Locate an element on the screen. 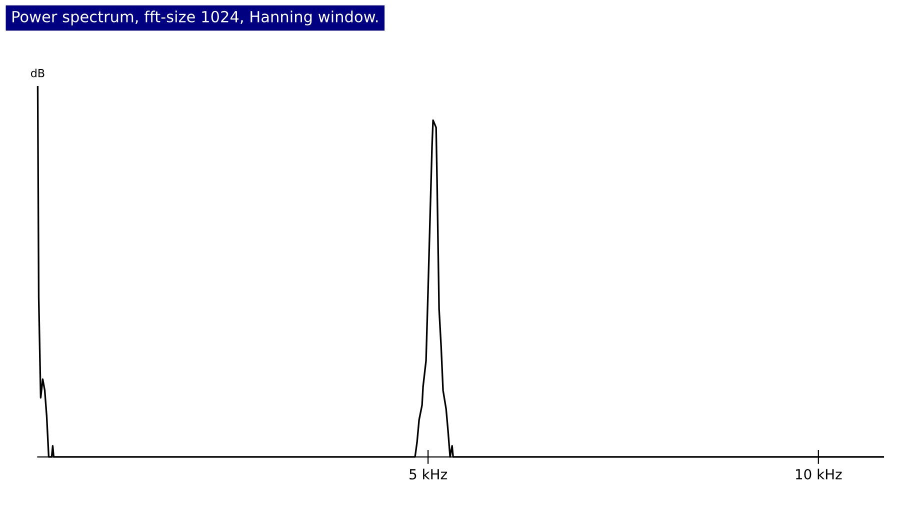  x-tick-label: 10 kHz is located at coordinates (819, 474).